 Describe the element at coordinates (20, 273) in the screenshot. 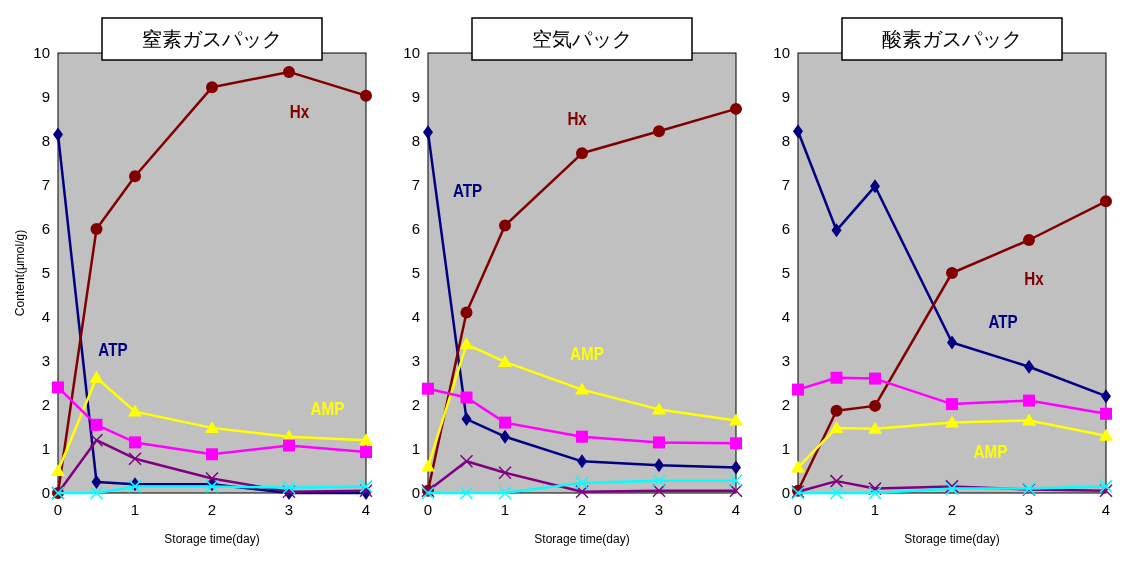

I see `y-axis-title: Content(μmol/g)` at that location.